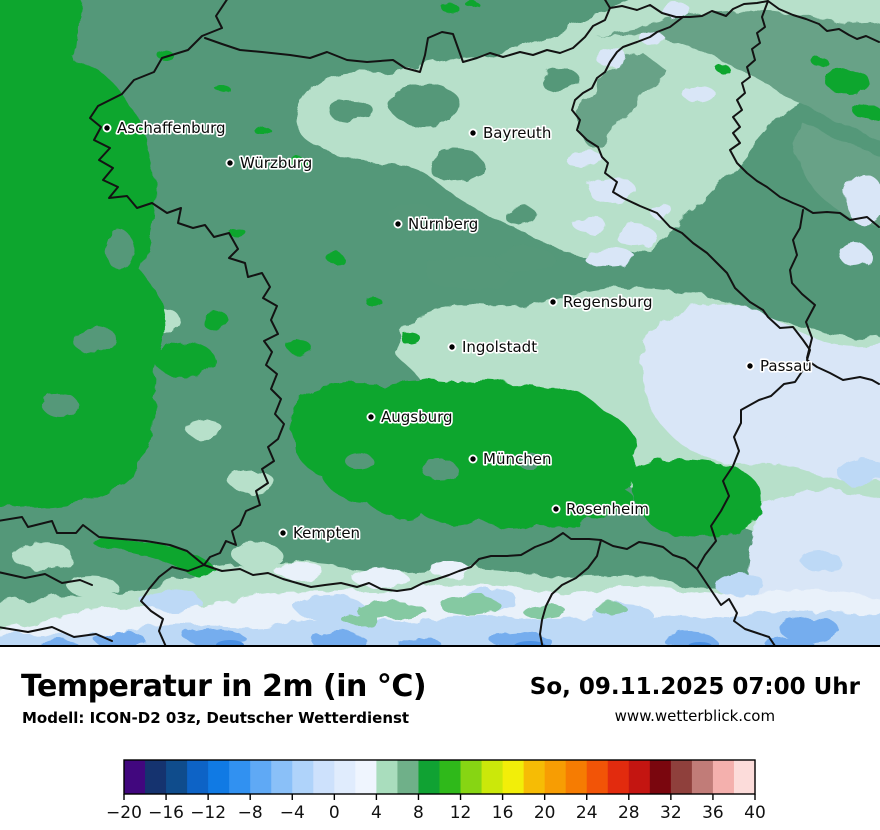 This screenshot has width=880, height=830. What do you see at coordinates (171, 128) in the screenshot?
I see `city-label-aschaffenburg: Aschaffenburg` at bounding box center [171, 128].